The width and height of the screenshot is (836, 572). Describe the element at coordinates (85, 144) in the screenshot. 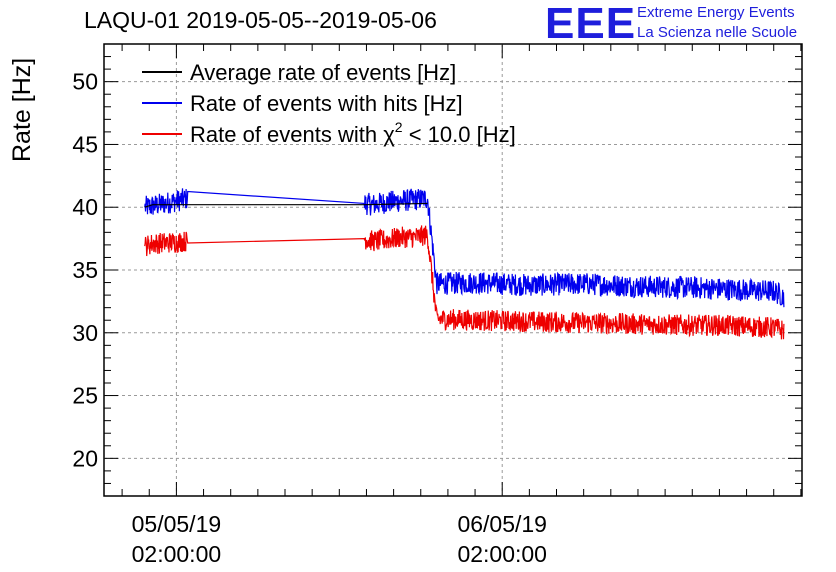

I see `y-tick-label: 45` at that location.